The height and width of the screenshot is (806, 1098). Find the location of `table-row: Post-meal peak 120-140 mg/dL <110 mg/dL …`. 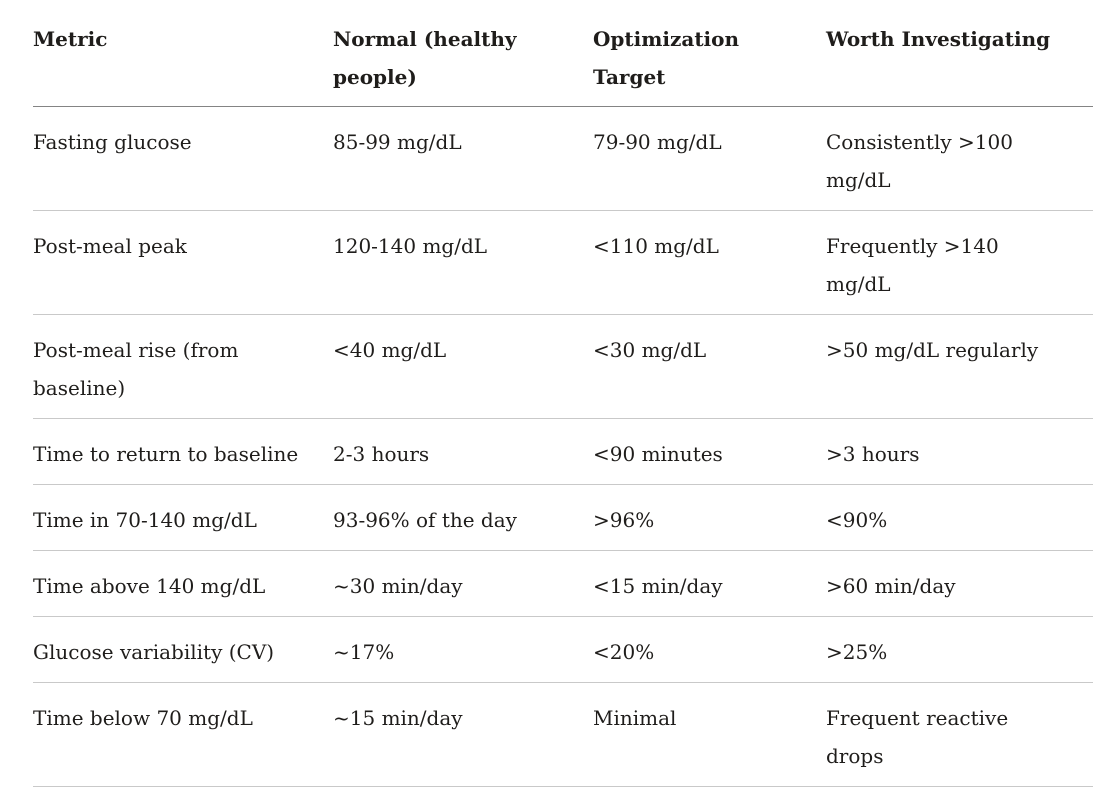

table-row: Post-meal peak 120-140 mg/dL <110 mg/dL … is located at coordinates (563, 262).